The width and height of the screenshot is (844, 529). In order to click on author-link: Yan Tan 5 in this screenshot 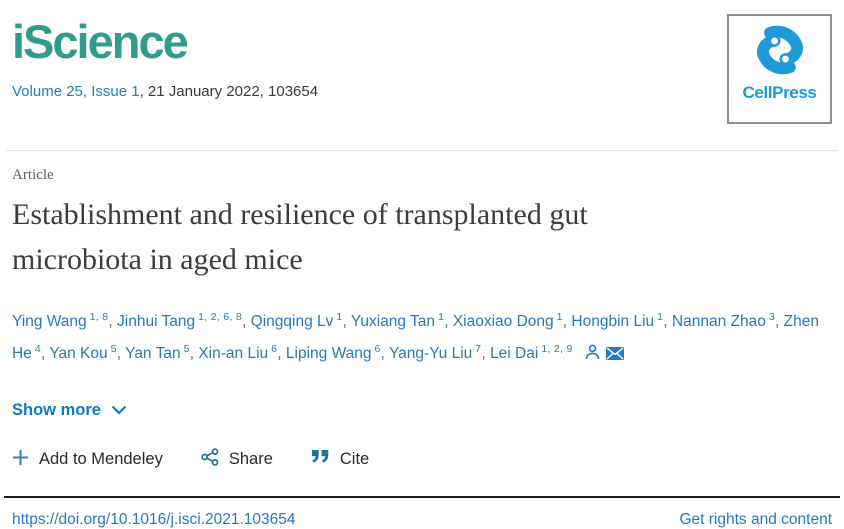, I will do `click(157, 352)`.